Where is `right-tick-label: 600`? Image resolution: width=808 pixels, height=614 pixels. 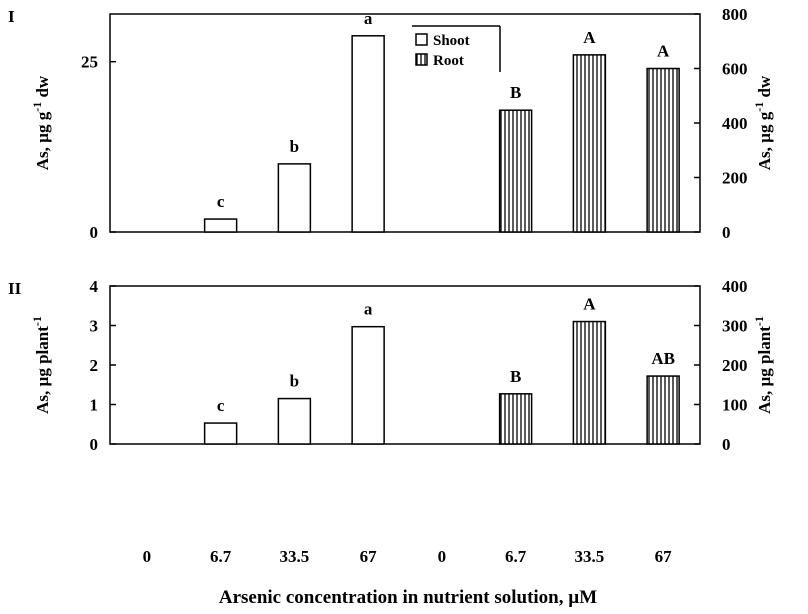 right-tick-label: 600 is located at coordinates (735, 69).